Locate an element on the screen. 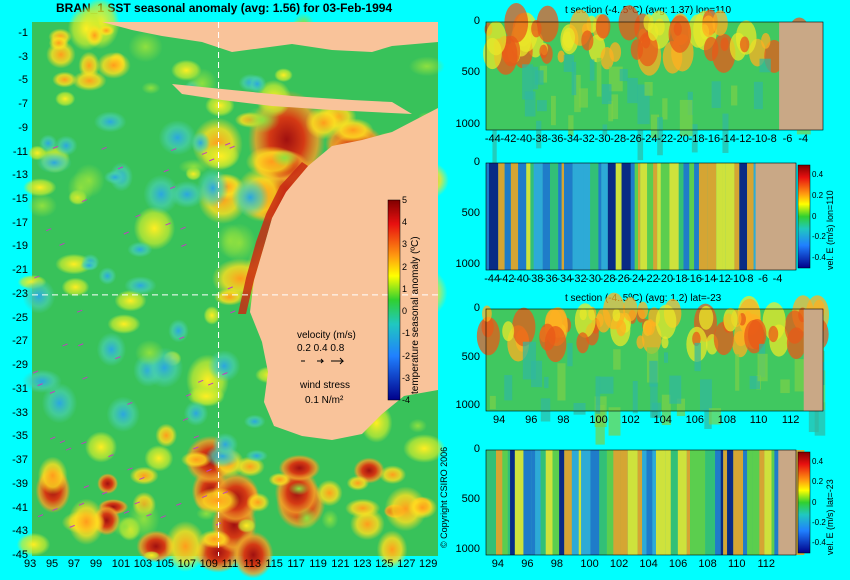 The width and height of the screenshot is (850, 580). map-colorbar-label: temperature seasonal anomaly (ºC) is located at coordinates (415, 315).